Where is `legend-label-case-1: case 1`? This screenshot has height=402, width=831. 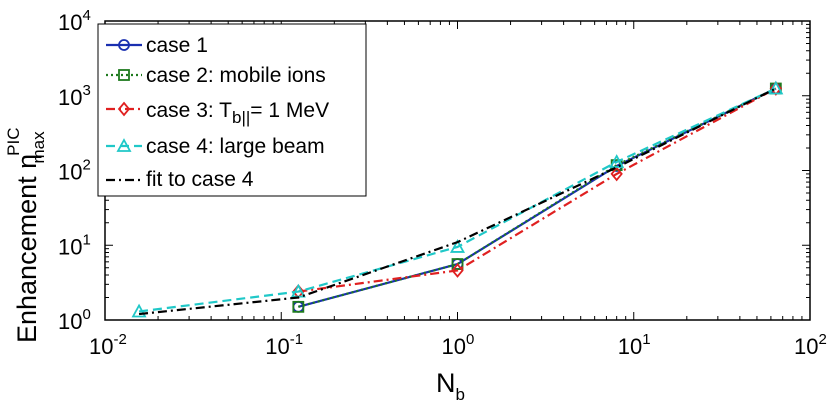
legend-label-case-1: case 1 is located at coordinates (177, 45).